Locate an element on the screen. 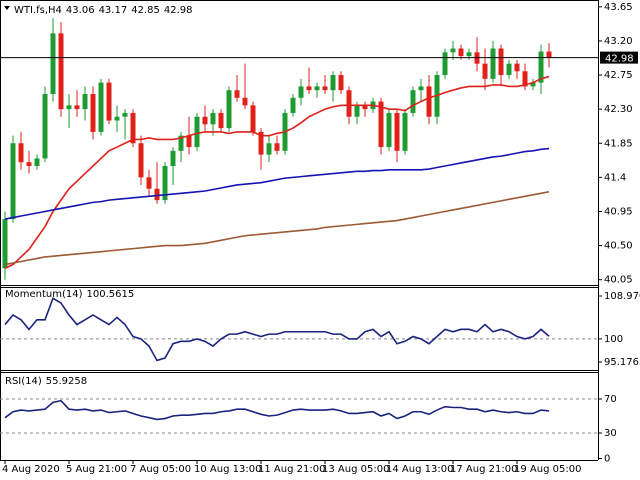 The image size is (640, 480). price-box is located at coordinates (619, 57).